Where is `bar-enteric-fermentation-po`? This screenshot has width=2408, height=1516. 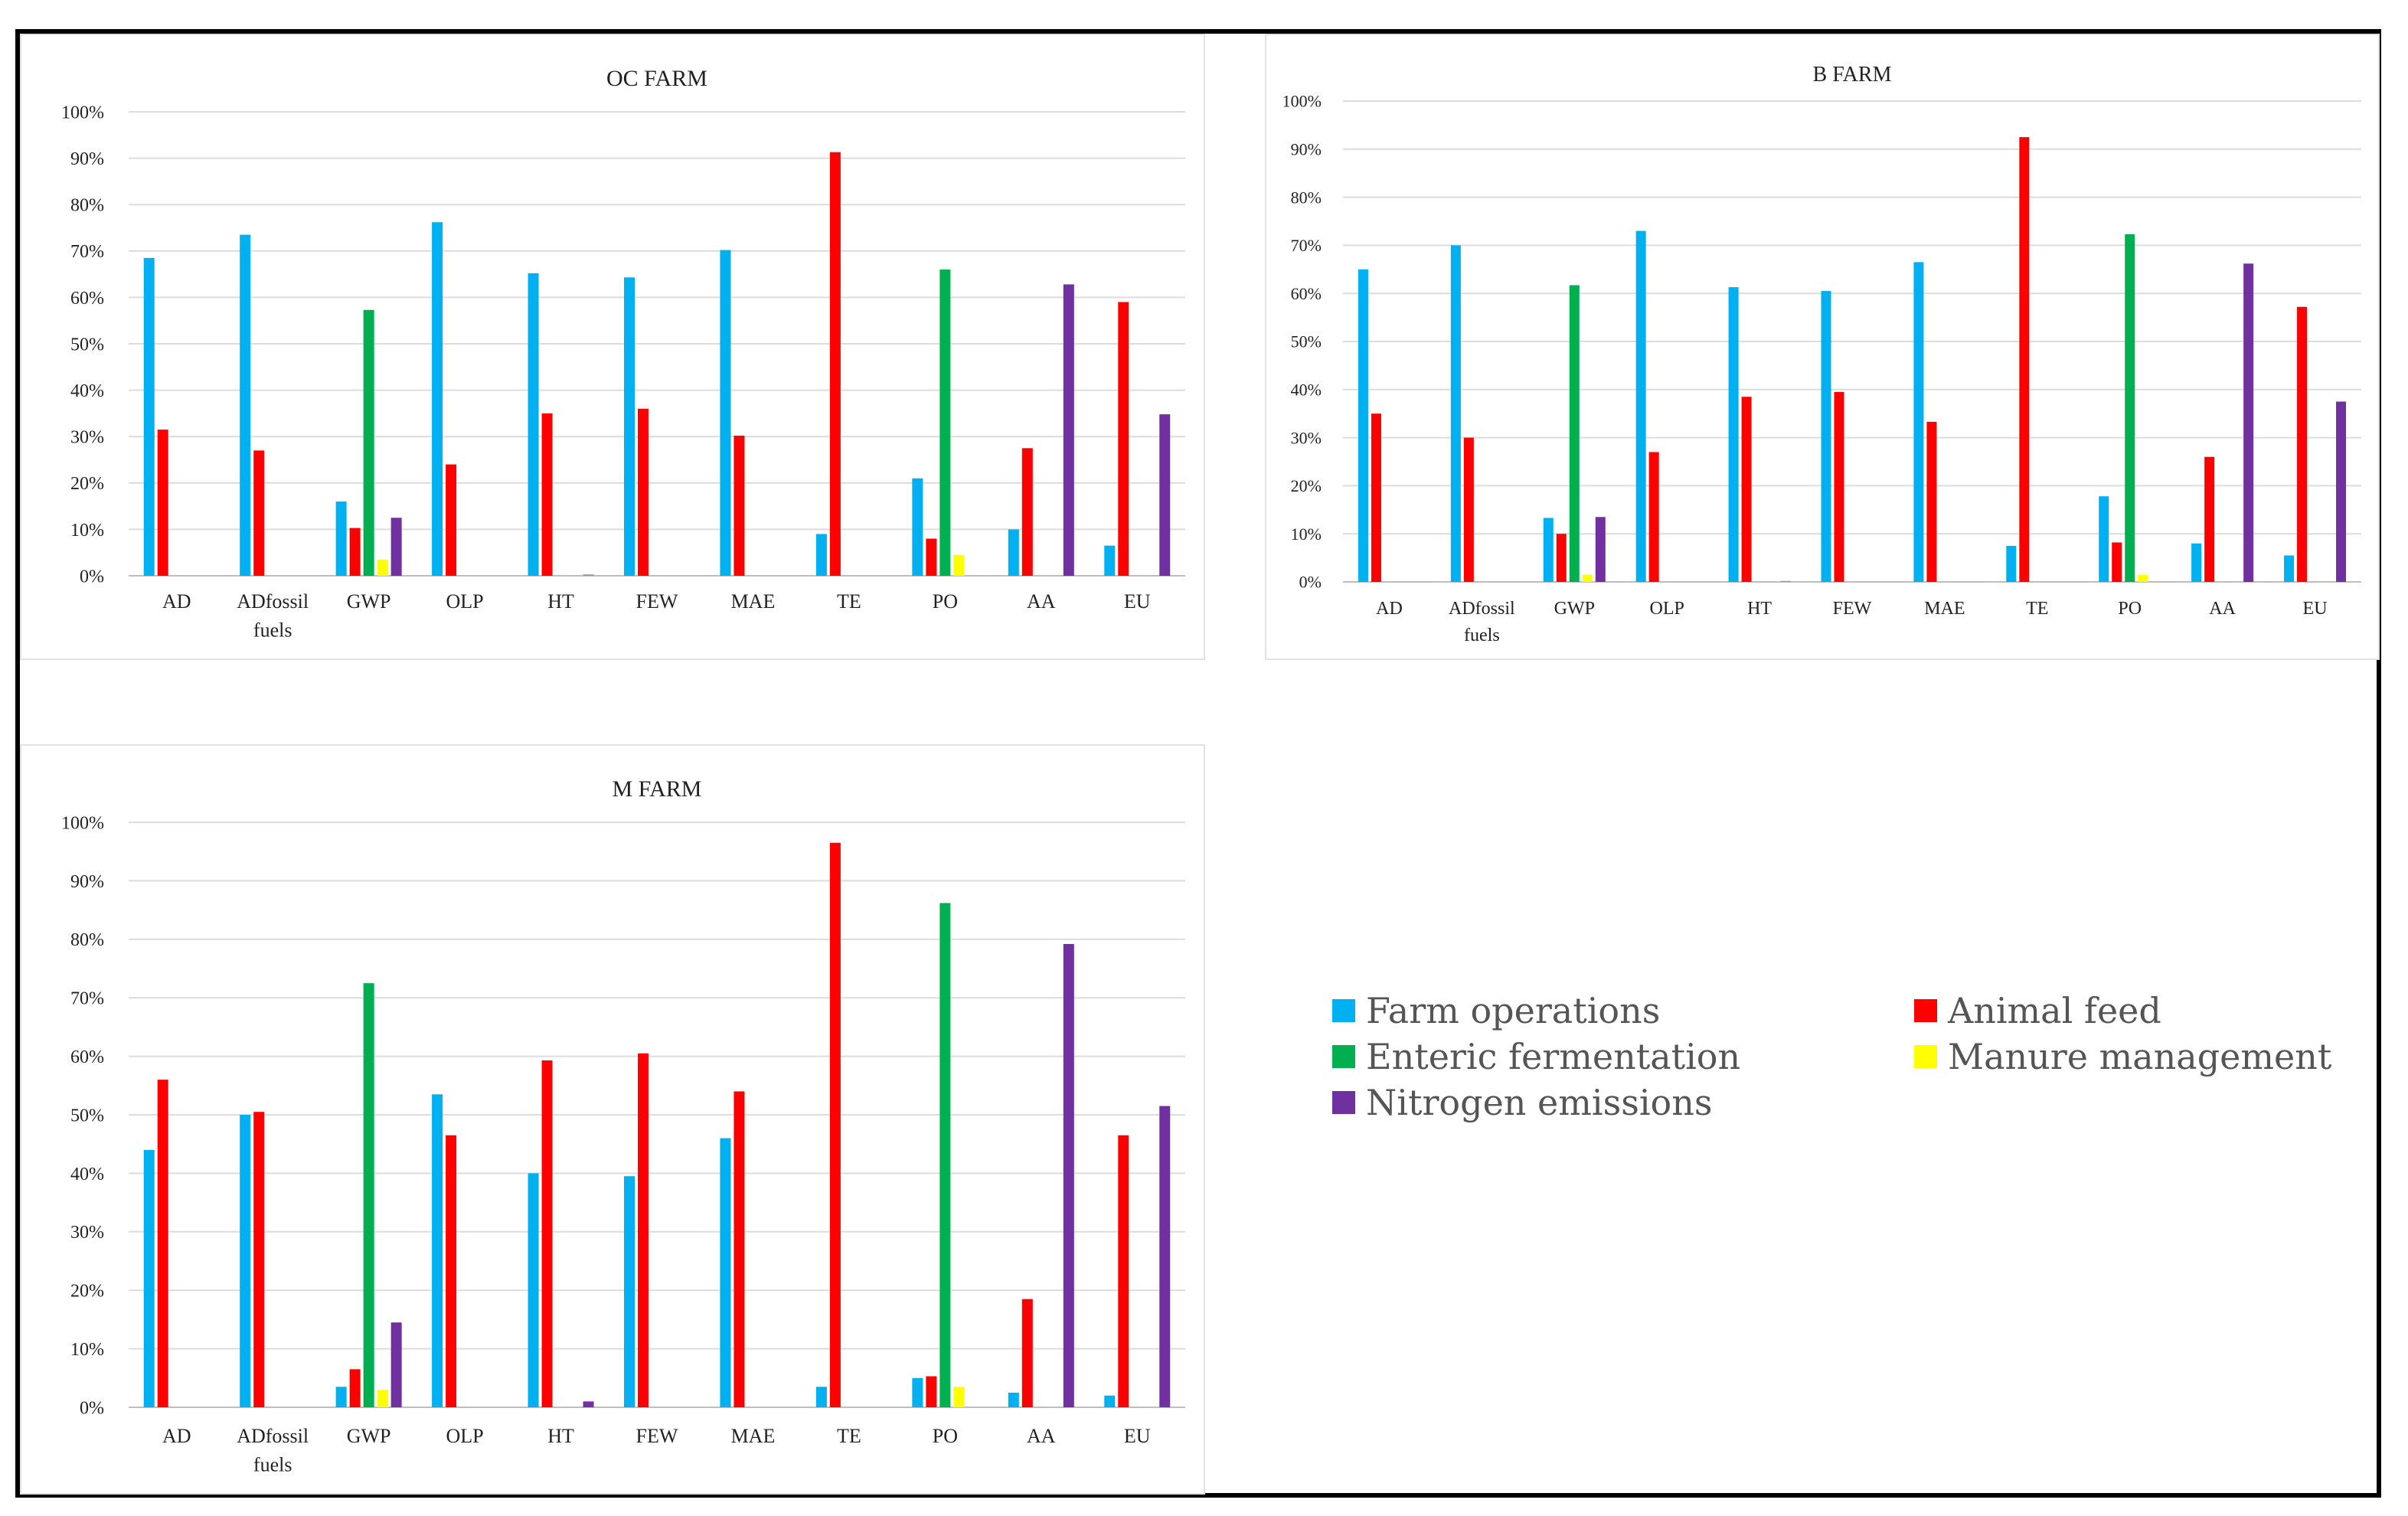 bar-enteric-fermentation-po is located at coordinates (2130, 408).